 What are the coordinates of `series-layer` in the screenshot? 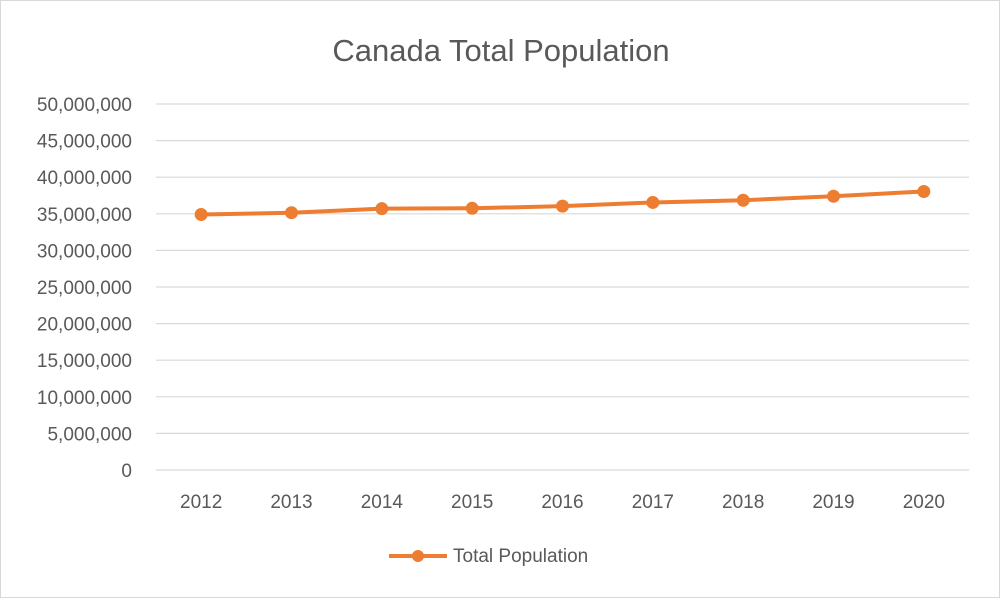 It's located at (562, 203).